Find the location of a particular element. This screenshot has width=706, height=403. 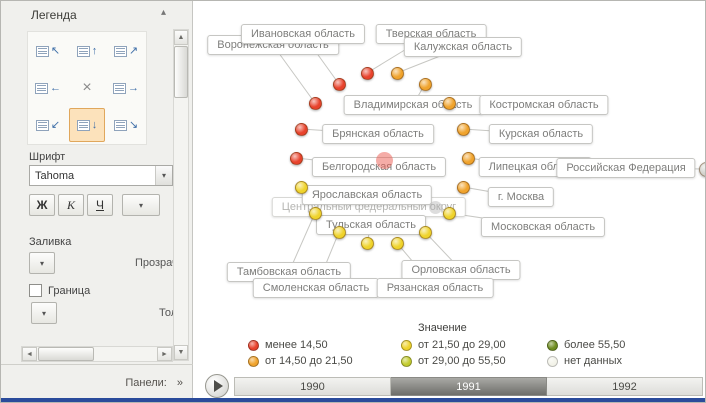

border-option-row: Граница is located at coordinates (59, 290).